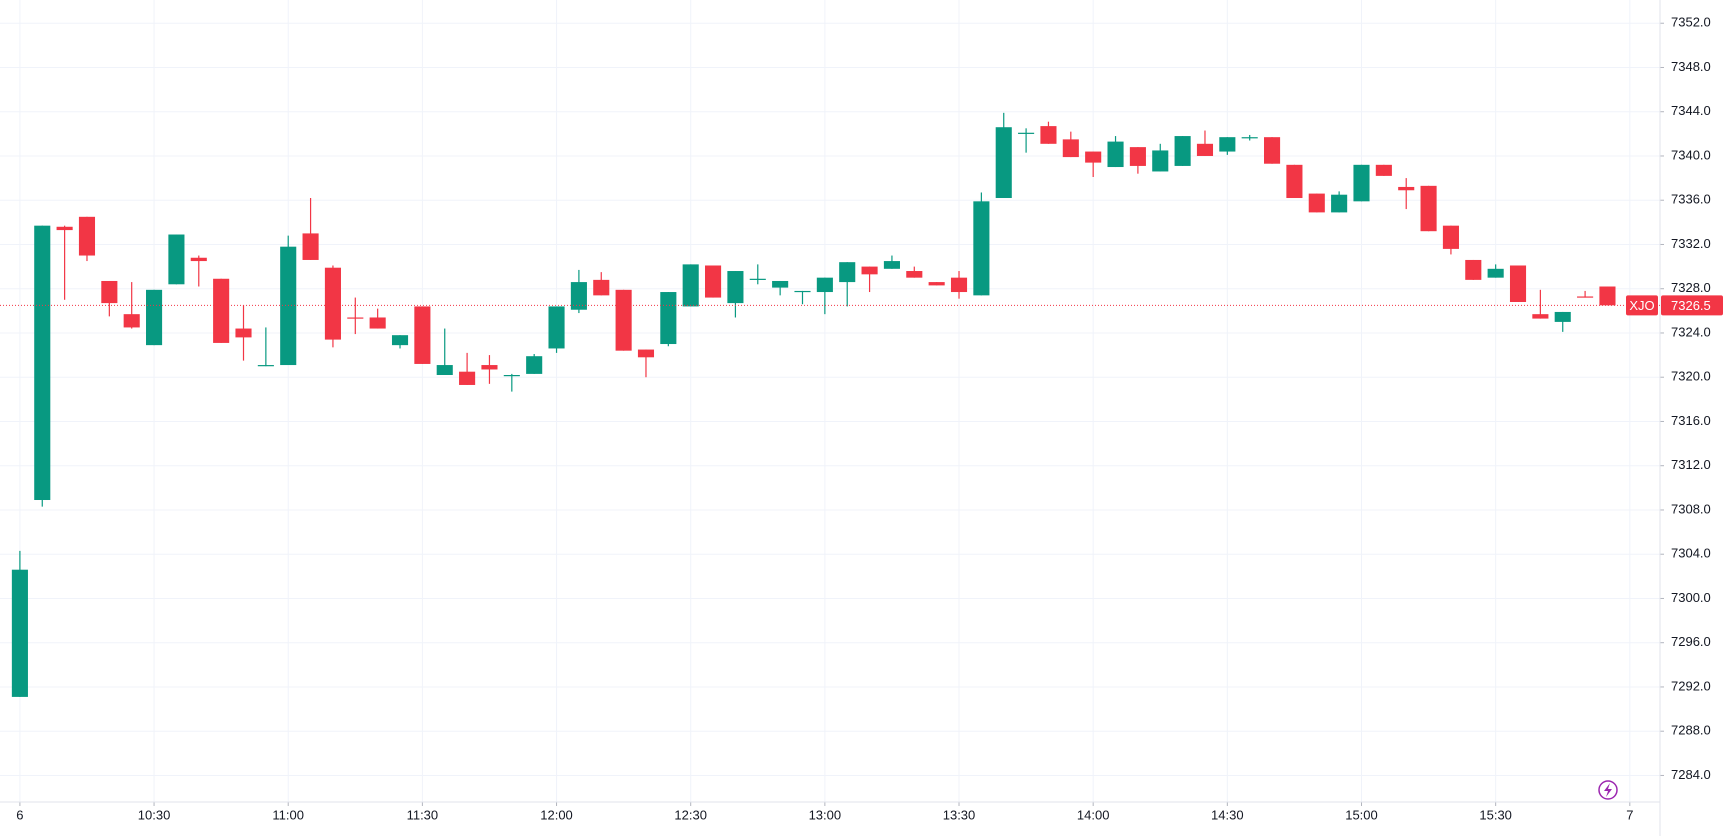 The image size is (1727, 836). Describe the element at coordinates (1691, 774) in the screenshot. I see `y-tick-label: 7284.0` at that location.